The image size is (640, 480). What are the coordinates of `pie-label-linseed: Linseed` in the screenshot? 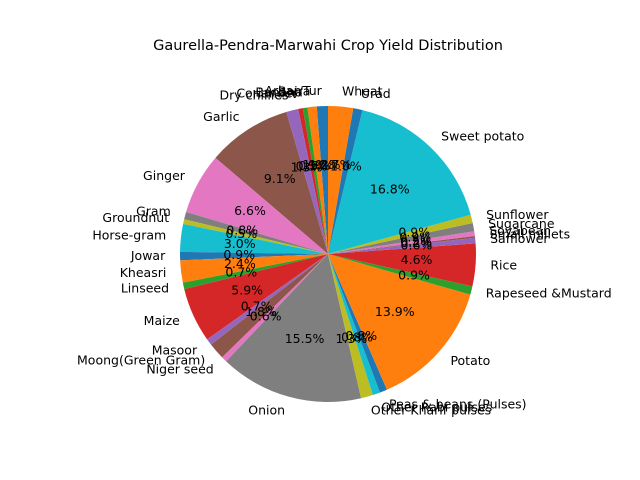 It's located at (145, 288).